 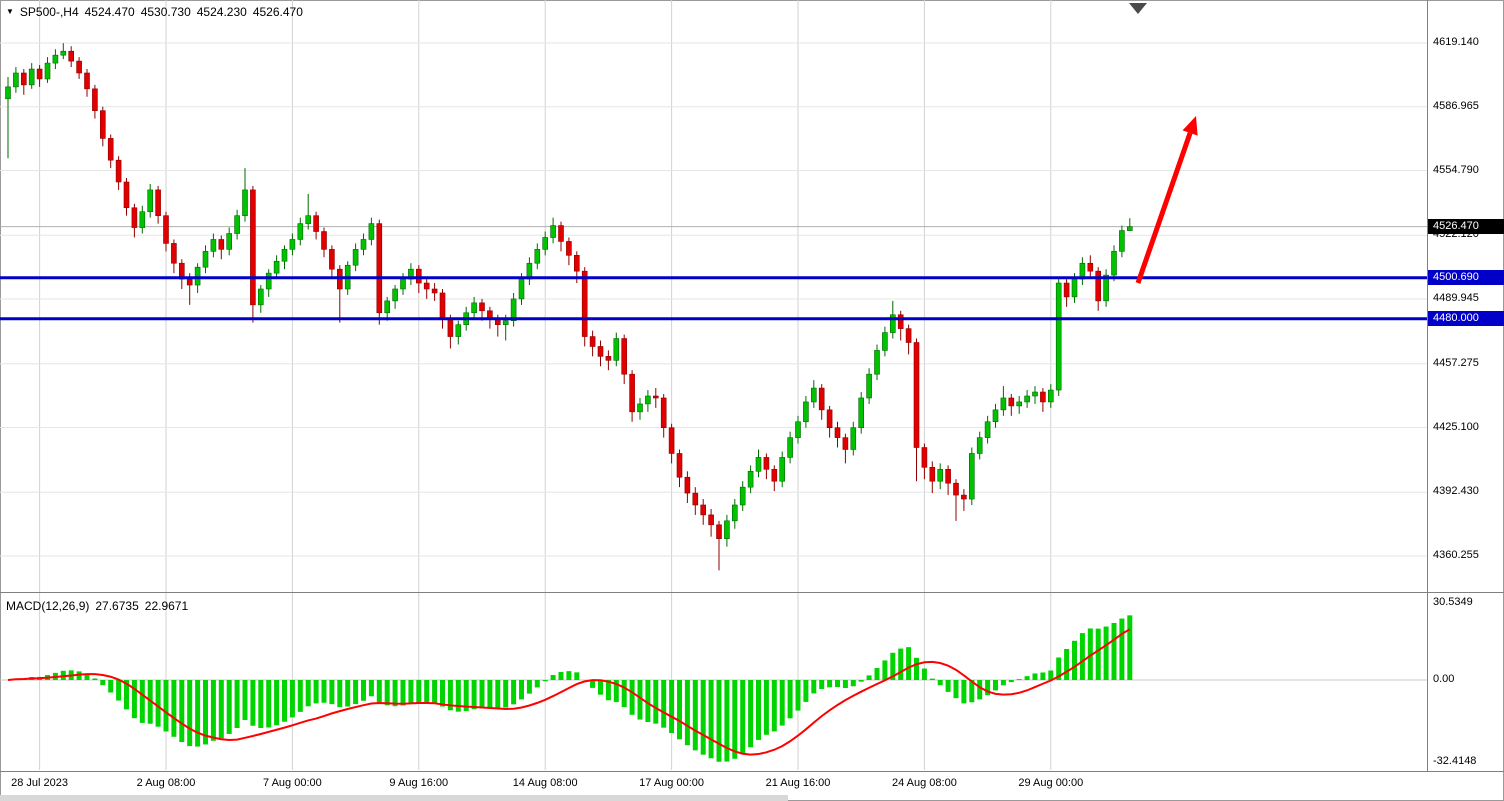 I want to click on chart-shift-marker-icon, so click(x=1138, y=8).